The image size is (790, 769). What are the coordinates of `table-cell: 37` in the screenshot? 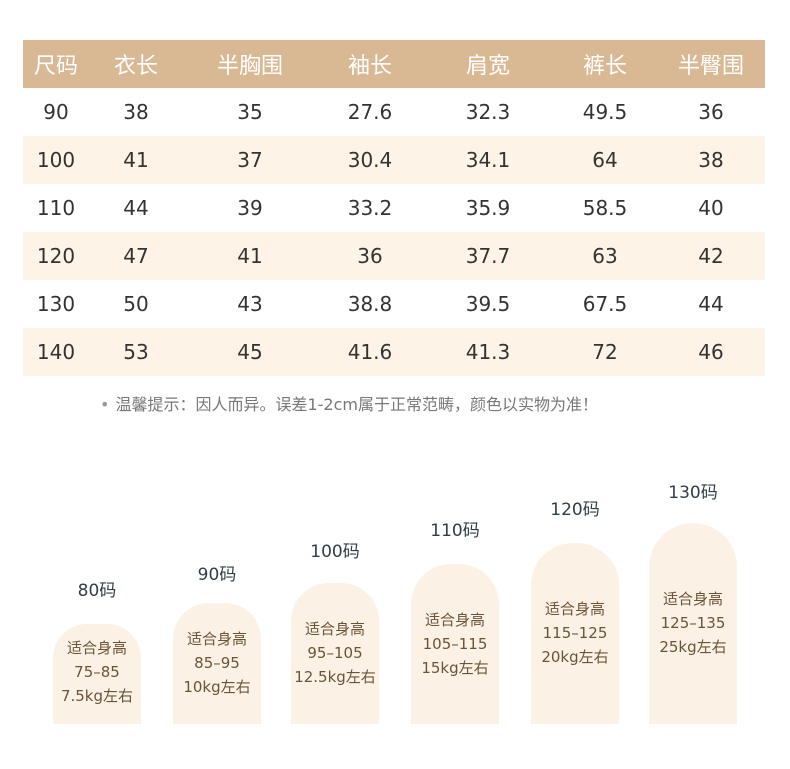 It's located at (250, 160).